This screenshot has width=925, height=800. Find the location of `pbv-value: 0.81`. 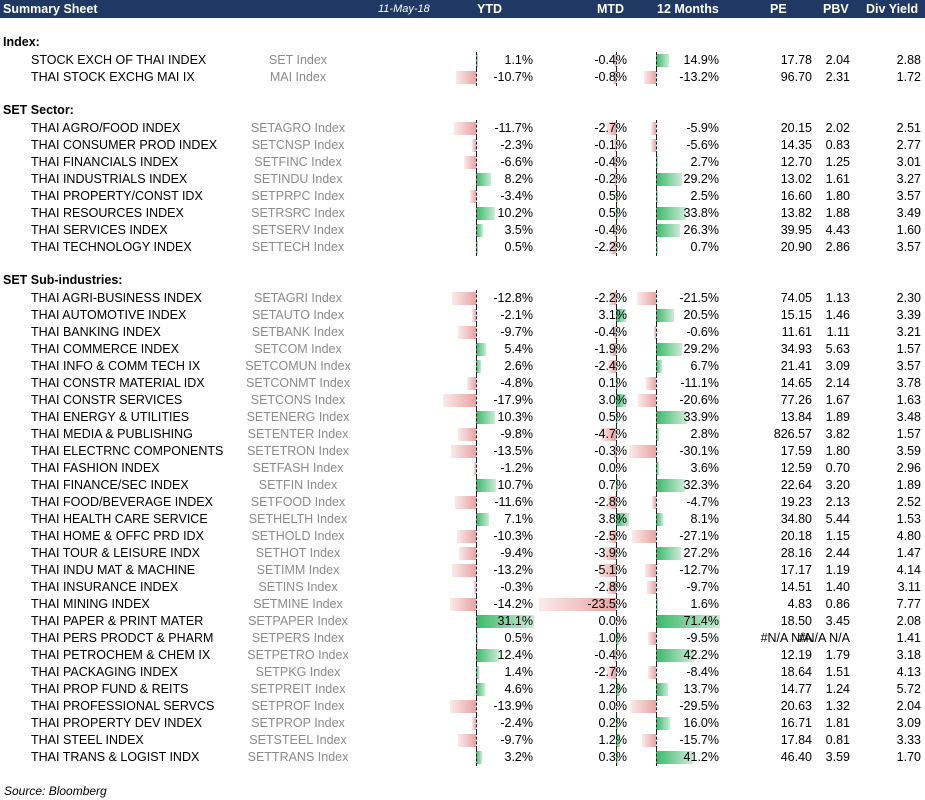

pbv-value: 0.81 is located at coordinates (837, 740).